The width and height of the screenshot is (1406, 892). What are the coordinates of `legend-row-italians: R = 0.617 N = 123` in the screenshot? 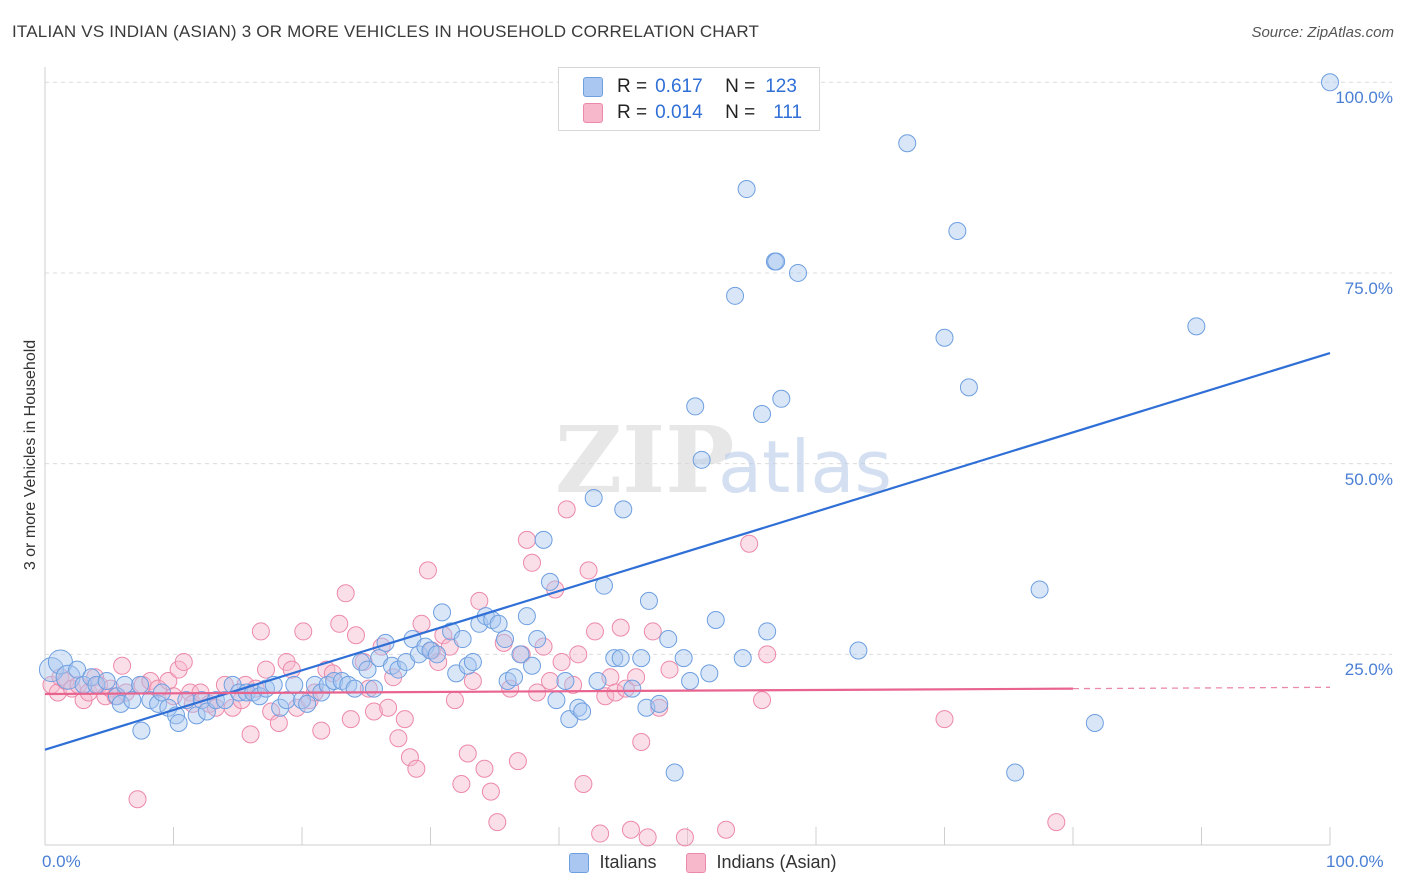 It's located at (690, 87).